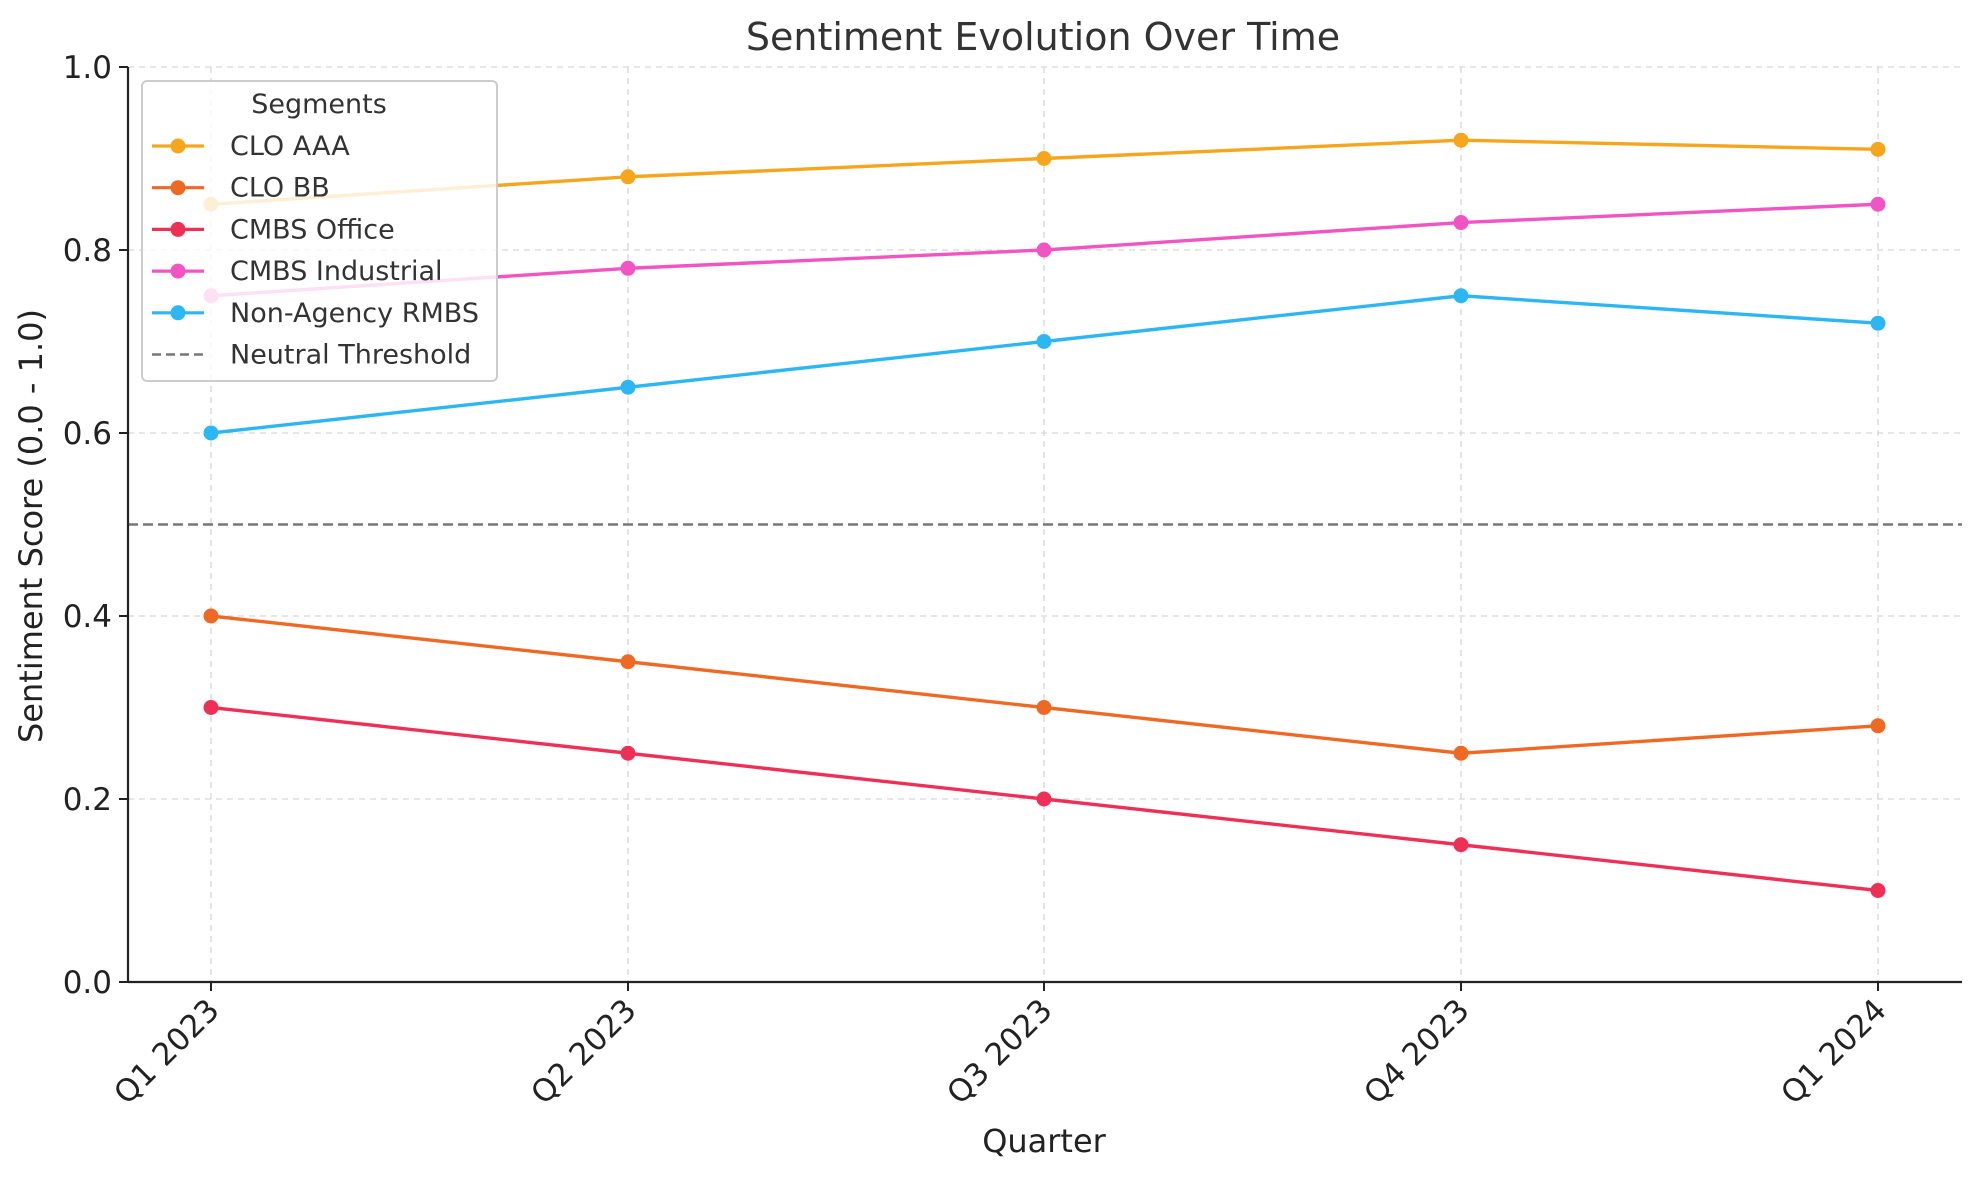 This screenshot has height=1180, width=1979. Describe the element at coordinates (31, 526) in the screenshot. I see `y-axis-label: Sentiment Score (0.0 - 1.0)` at that location.